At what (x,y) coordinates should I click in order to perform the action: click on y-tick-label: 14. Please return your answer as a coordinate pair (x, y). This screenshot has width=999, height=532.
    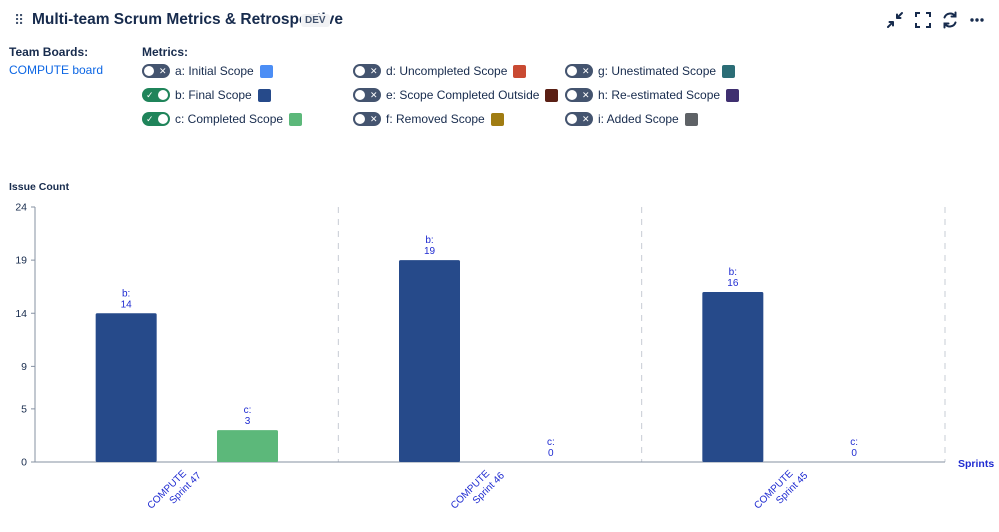
    Looking at the image, I should click on (21, 314).